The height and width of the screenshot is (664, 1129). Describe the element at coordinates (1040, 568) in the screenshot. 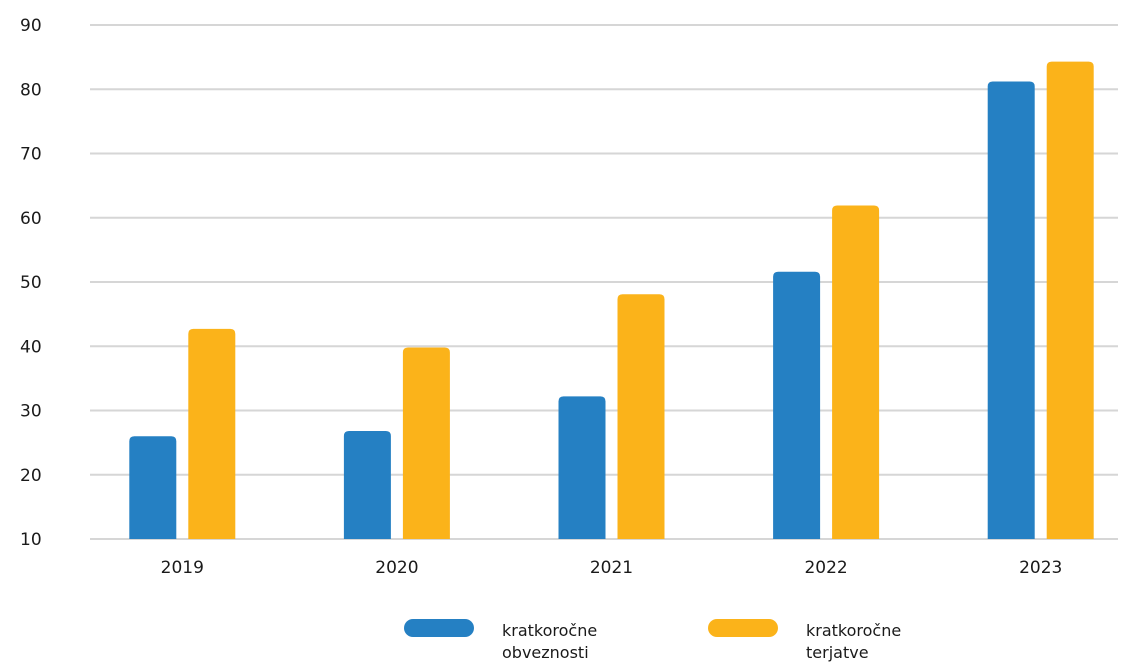

I see `x-tick-label-2023: 2023` at that location.